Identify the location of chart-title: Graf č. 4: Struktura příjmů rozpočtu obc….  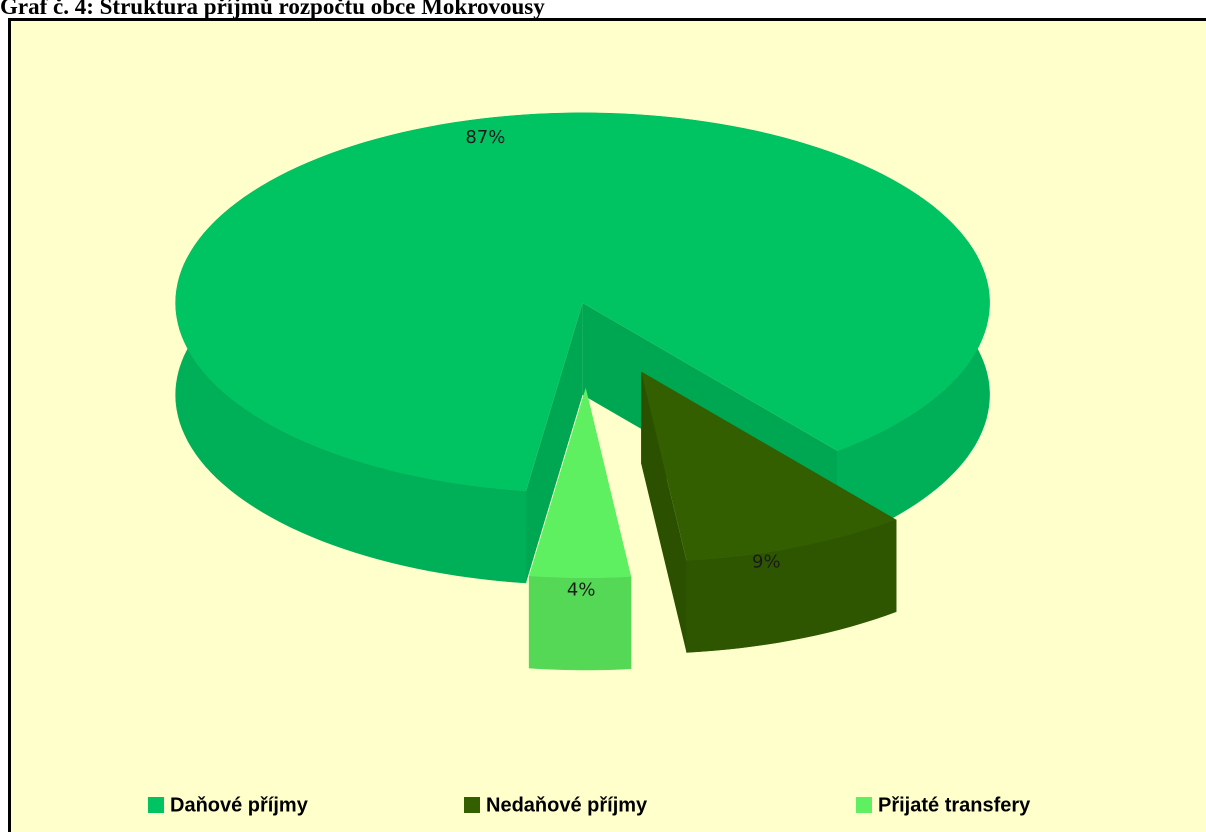
(272, 9).